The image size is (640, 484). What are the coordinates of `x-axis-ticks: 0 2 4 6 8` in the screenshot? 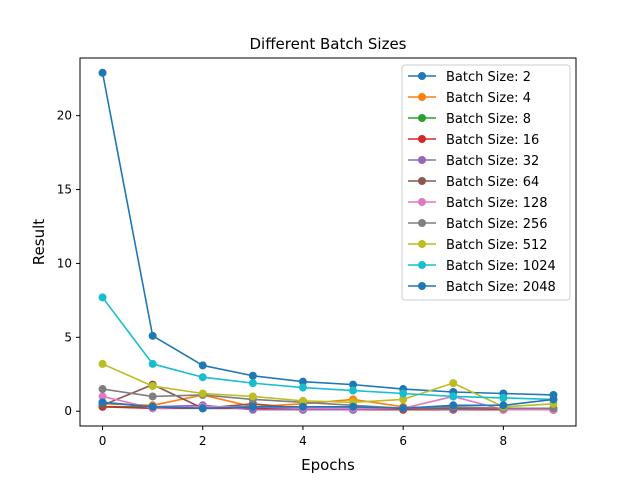 It's located at (303, 437).